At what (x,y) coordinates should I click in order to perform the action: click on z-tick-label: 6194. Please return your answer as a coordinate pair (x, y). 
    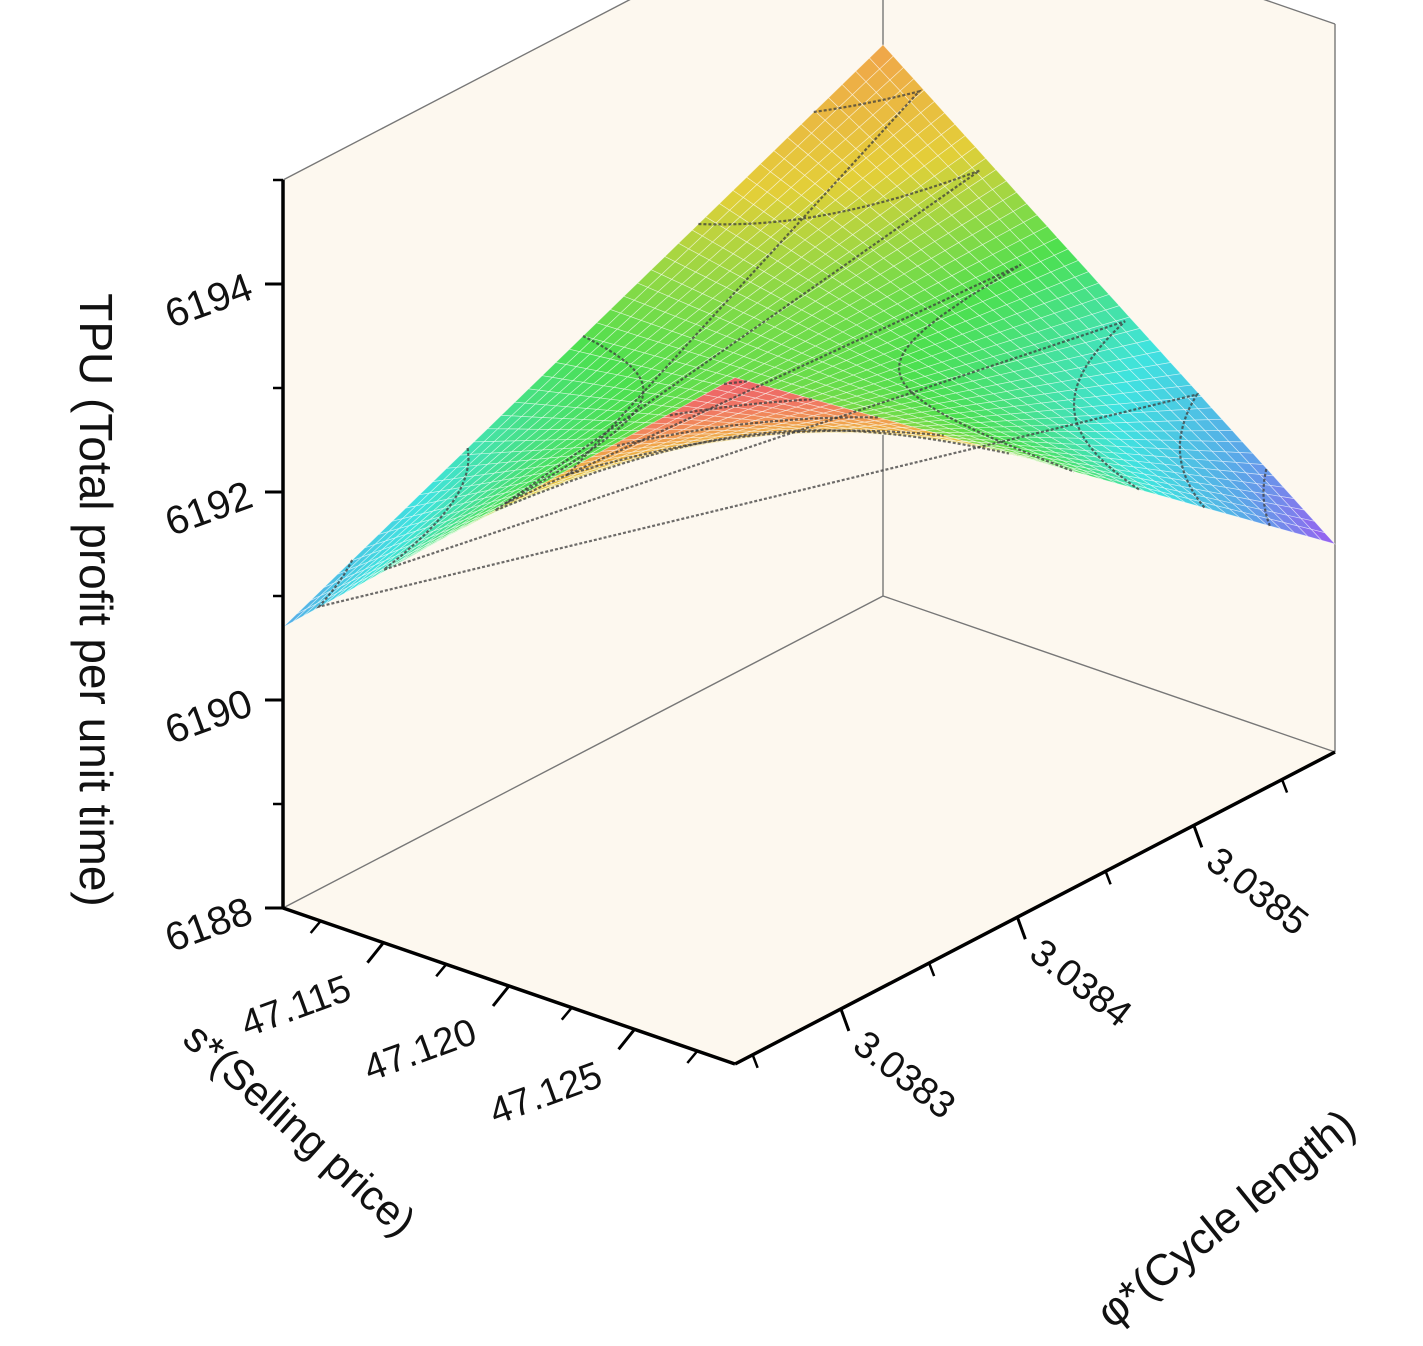
    Looking at the image, I should click on (208, 301).